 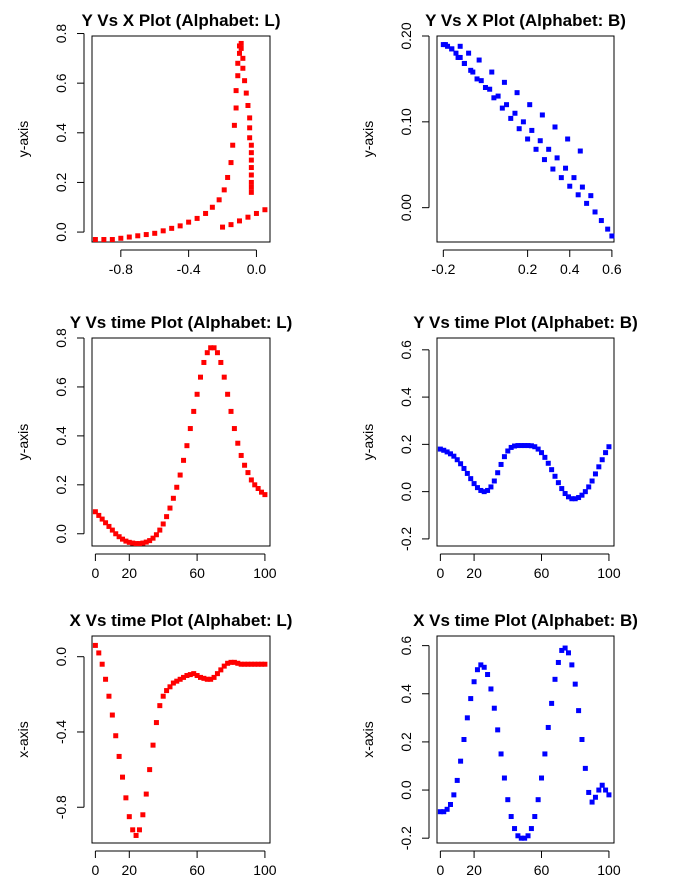 I want to click on y-tick-label: 0.0, so click(x=61, y=534).